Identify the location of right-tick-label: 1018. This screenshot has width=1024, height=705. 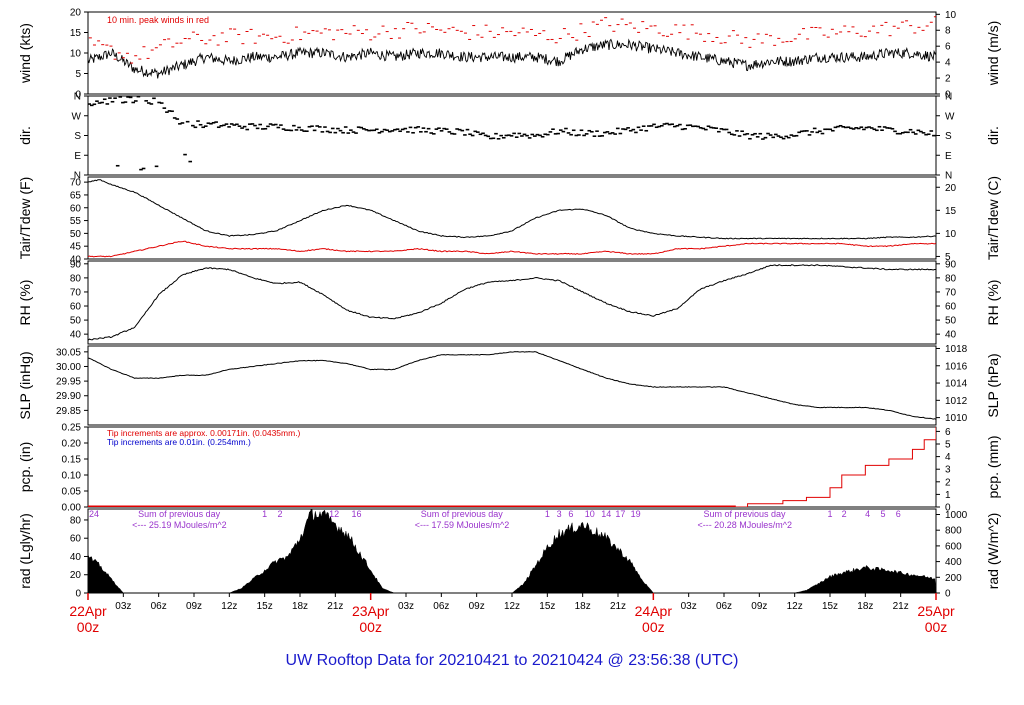
(956, 349).